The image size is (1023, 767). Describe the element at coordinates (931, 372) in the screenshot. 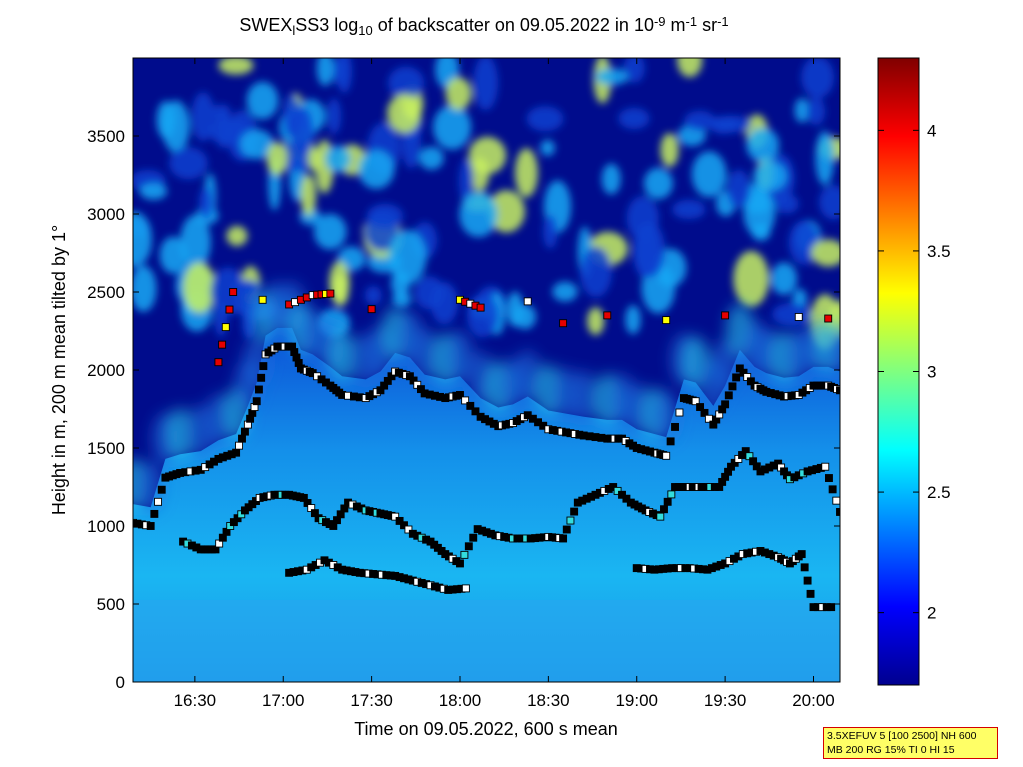

I see `colorbar-tick-label: 3` at that location.